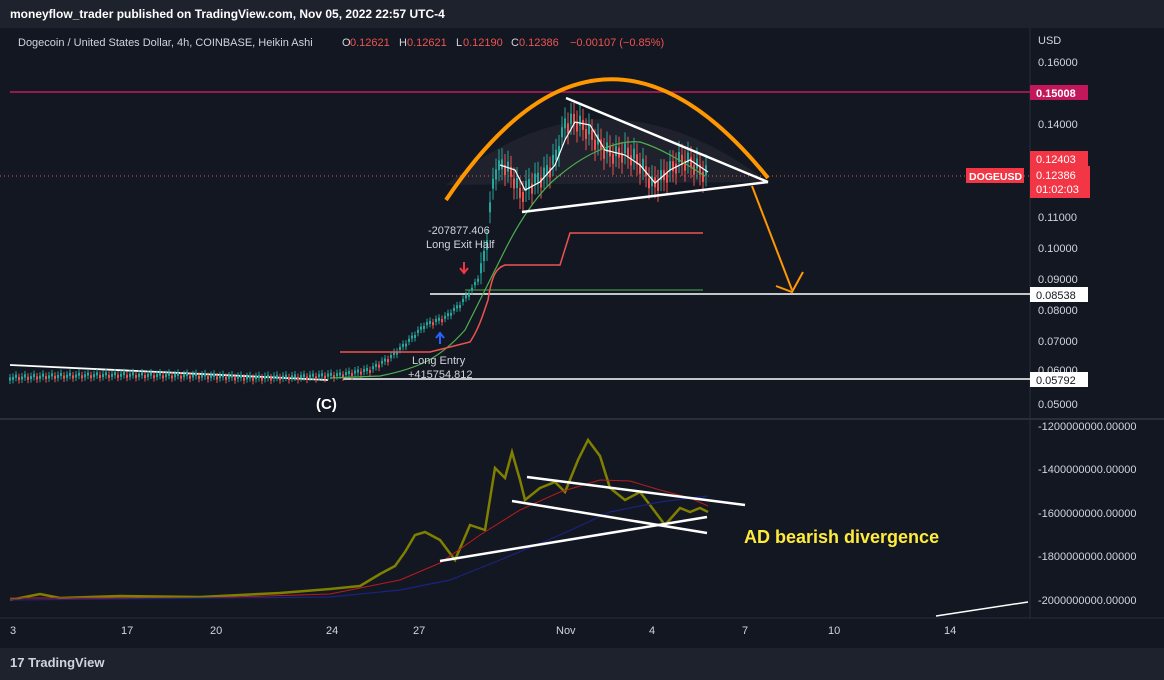 This screenshot has width=1164, height=680. What do you see at coordinates (573, 539) in the screenshot?
I see `ad-rising-trendline` at bounding box center [573, 539].